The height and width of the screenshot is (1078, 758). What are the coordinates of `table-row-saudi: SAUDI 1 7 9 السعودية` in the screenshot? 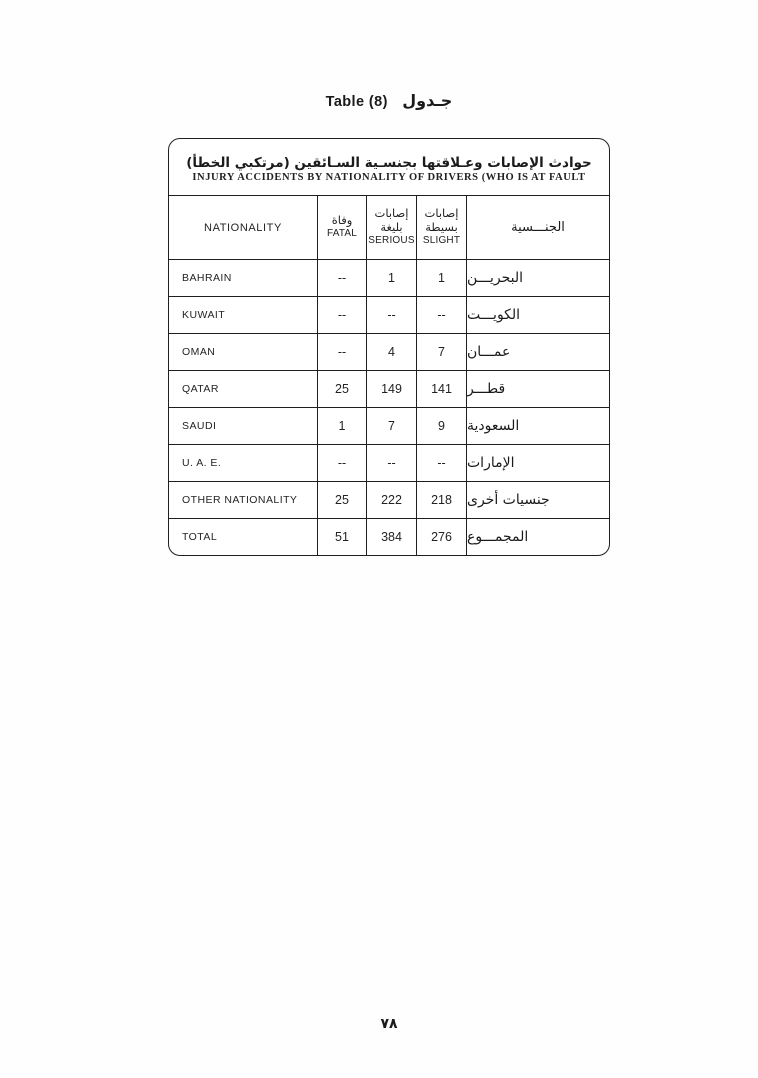 It's located at (389, 425).